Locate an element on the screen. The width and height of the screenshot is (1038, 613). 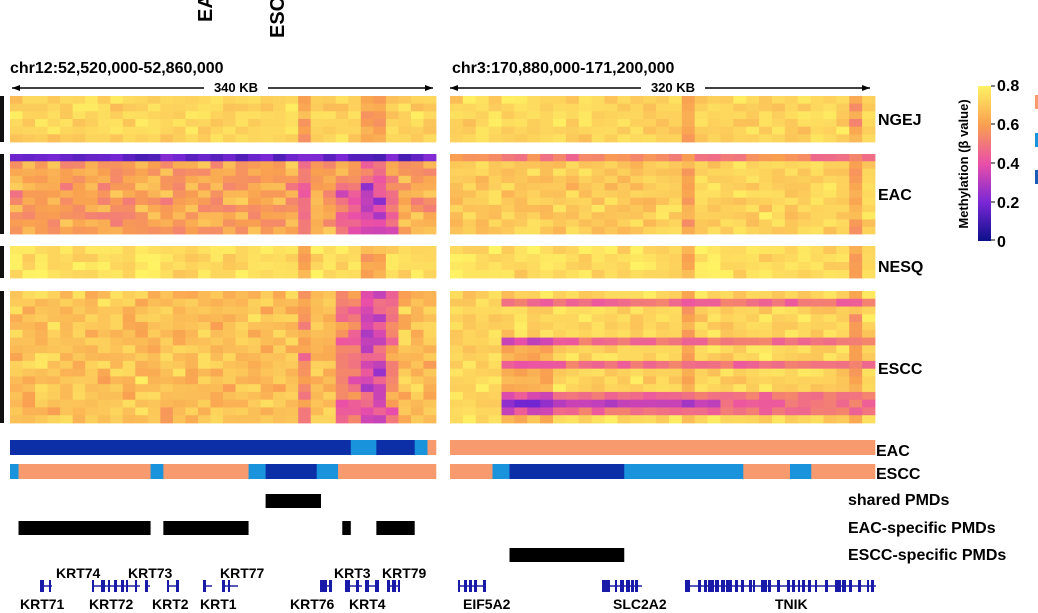
gene-label-slc2a2: SLC2A2 is located at coordinates (640, 604).